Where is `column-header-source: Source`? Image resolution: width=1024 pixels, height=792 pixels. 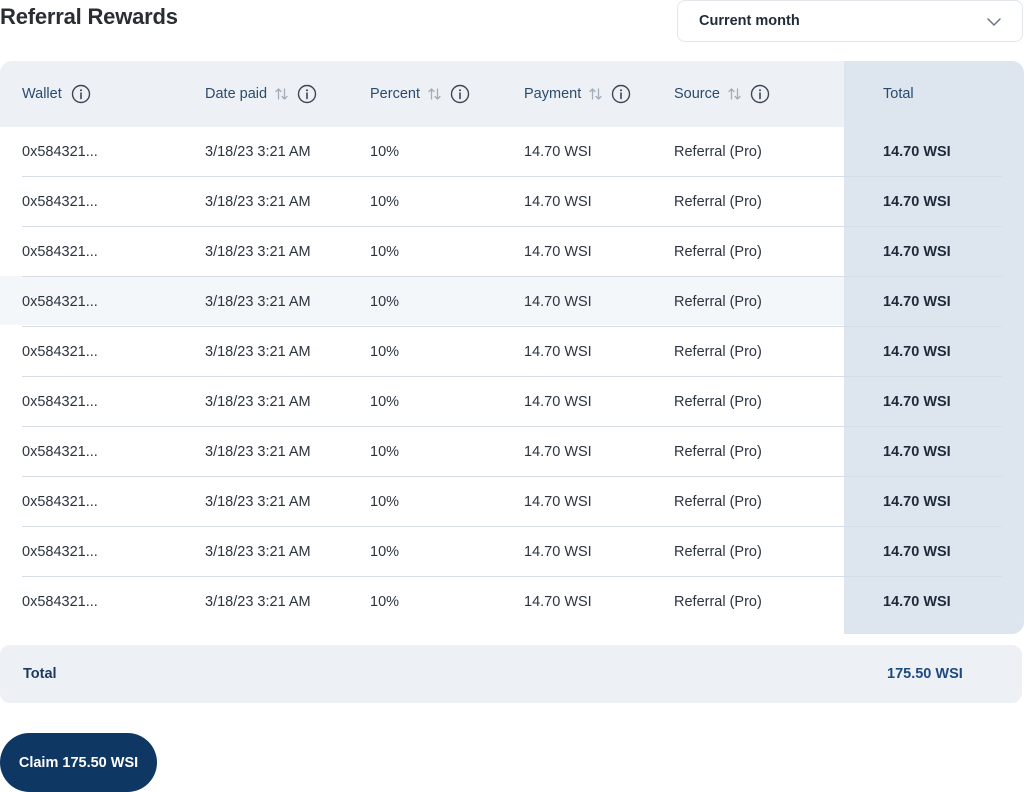 column-header-source: Source is located at coordinates (722, 94).